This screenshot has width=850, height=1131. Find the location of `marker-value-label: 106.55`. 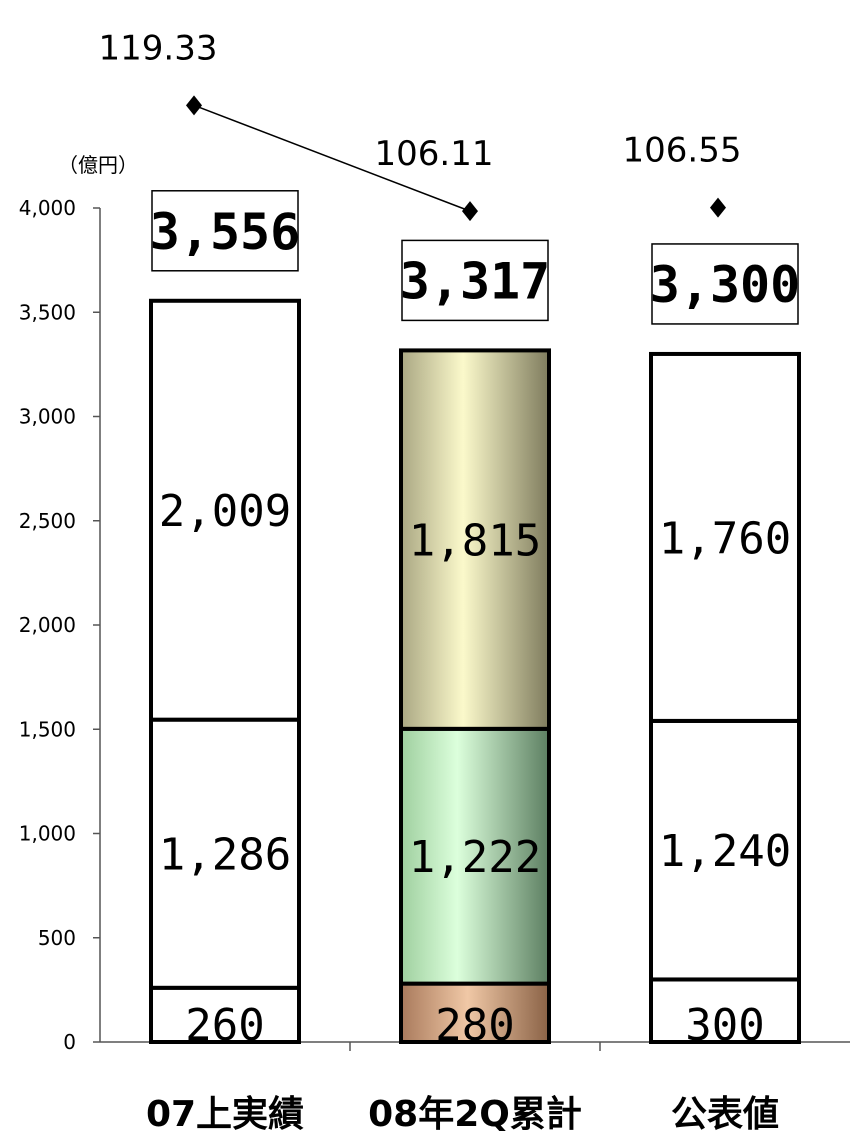

marker-value-label: 106.55 is located at coordinates (682, 151).